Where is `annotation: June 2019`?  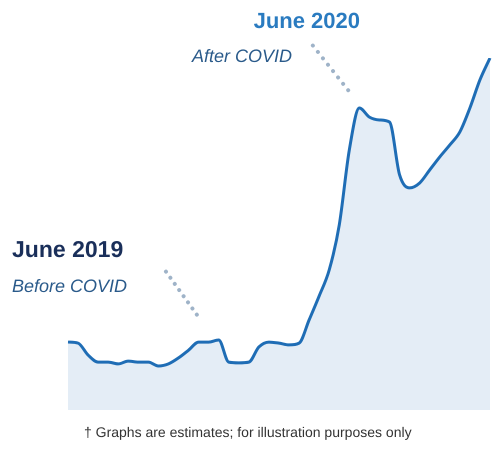
annotation: June 2019 is located at coordinates (68, 249).